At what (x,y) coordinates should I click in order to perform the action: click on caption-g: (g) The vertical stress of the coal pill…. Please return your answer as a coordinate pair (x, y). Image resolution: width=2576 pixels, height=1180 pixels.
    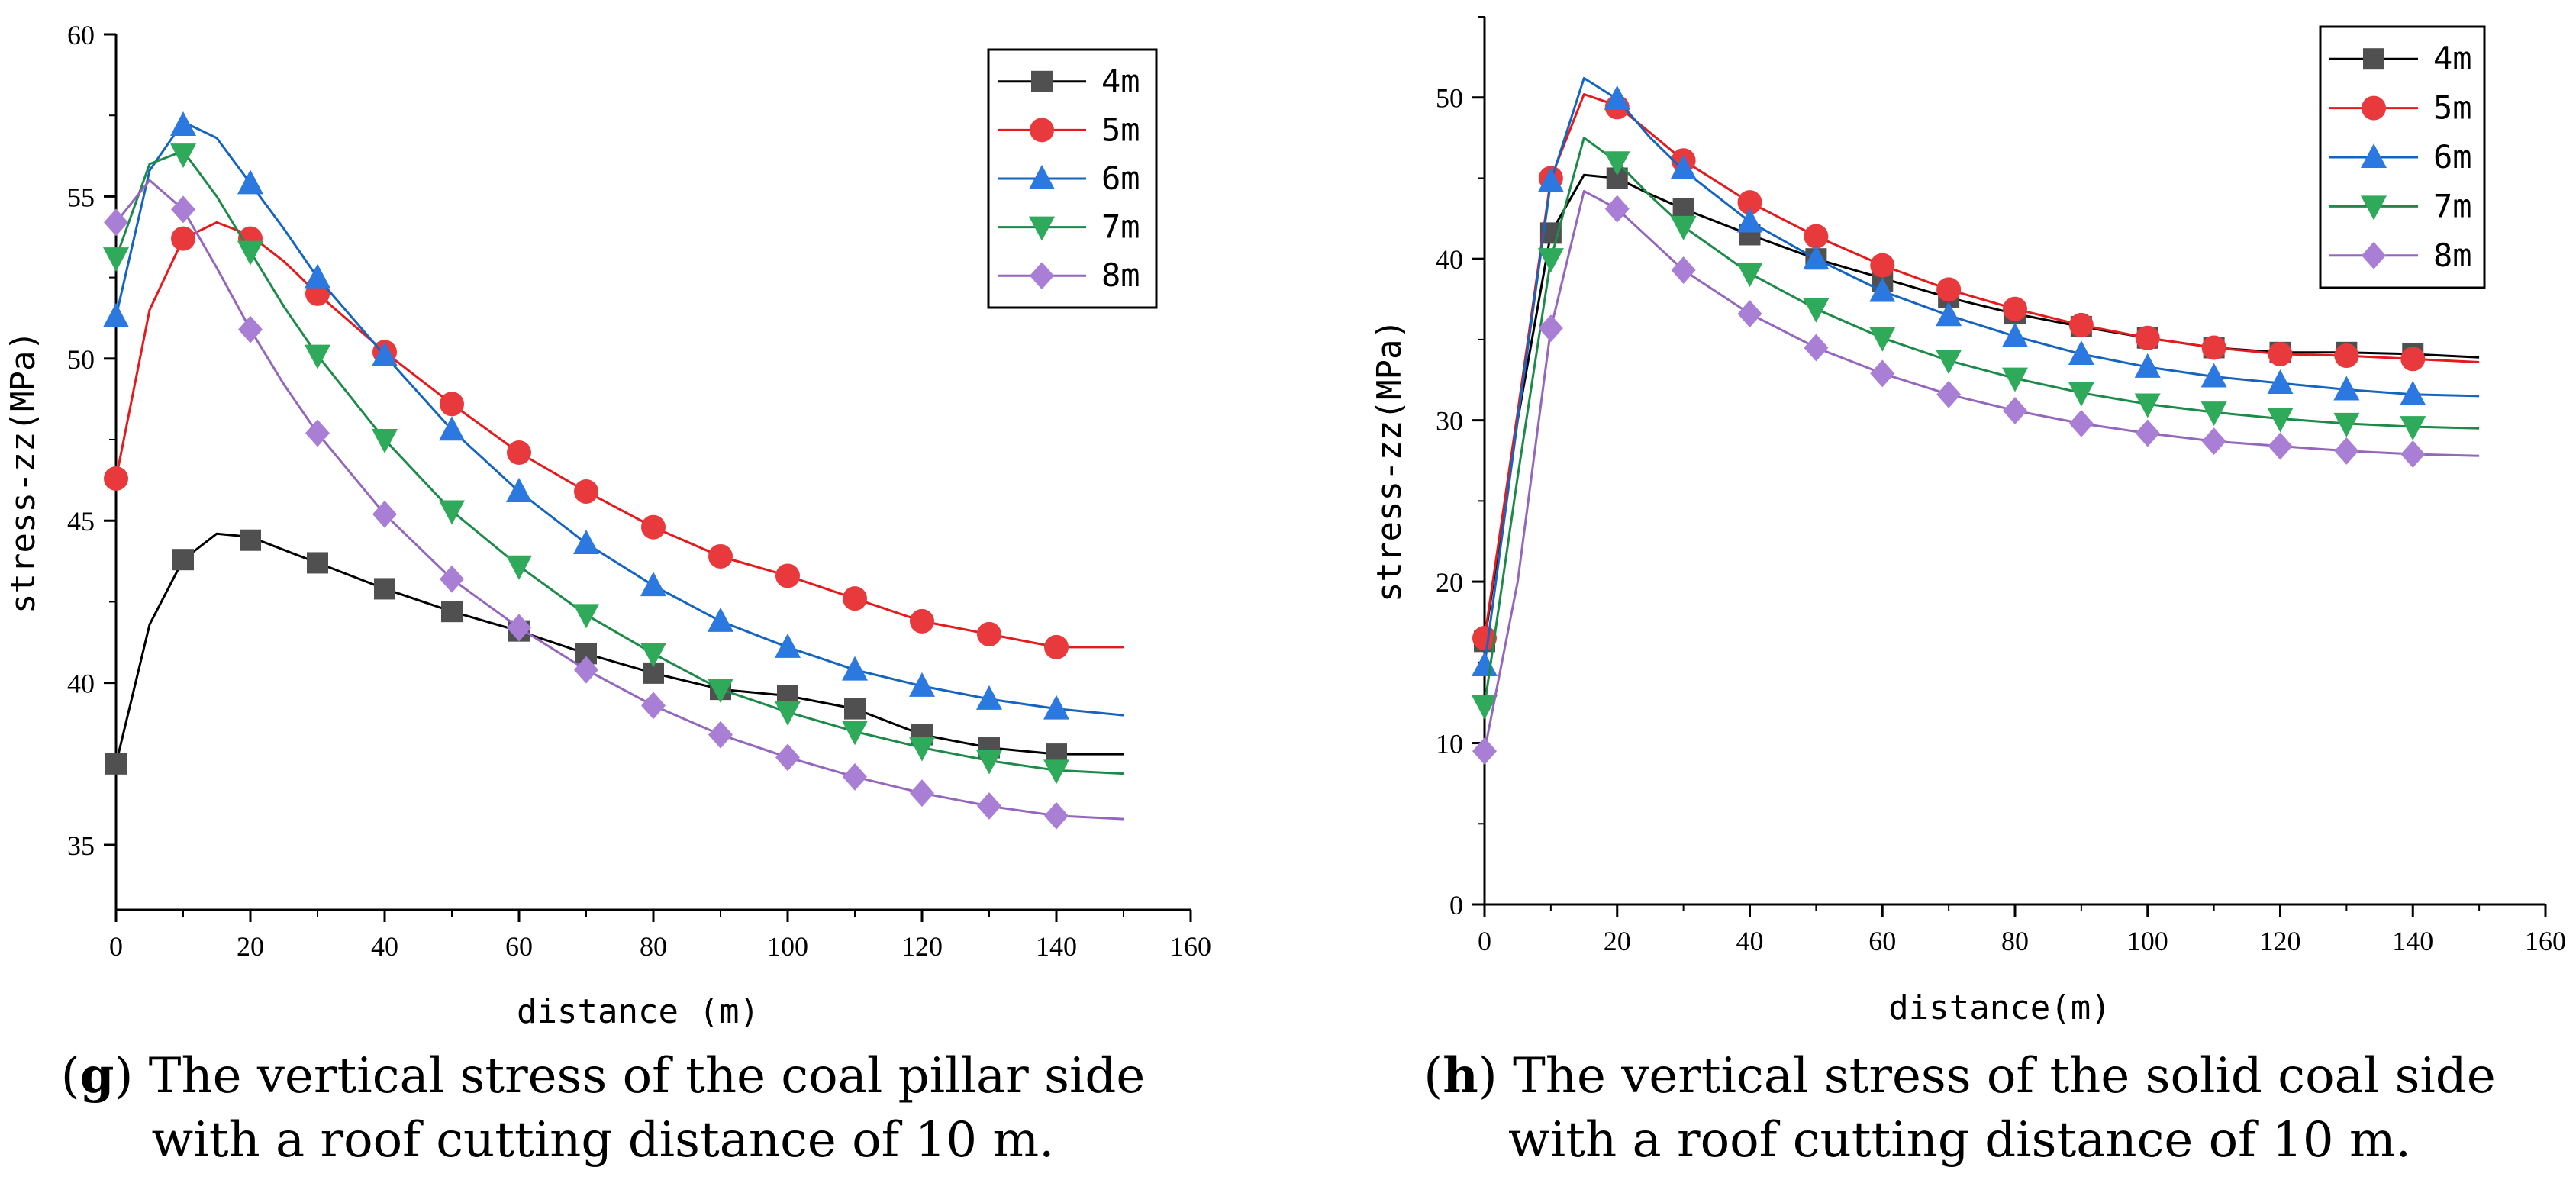
    Looking at the image, I should click on (603, 1108).